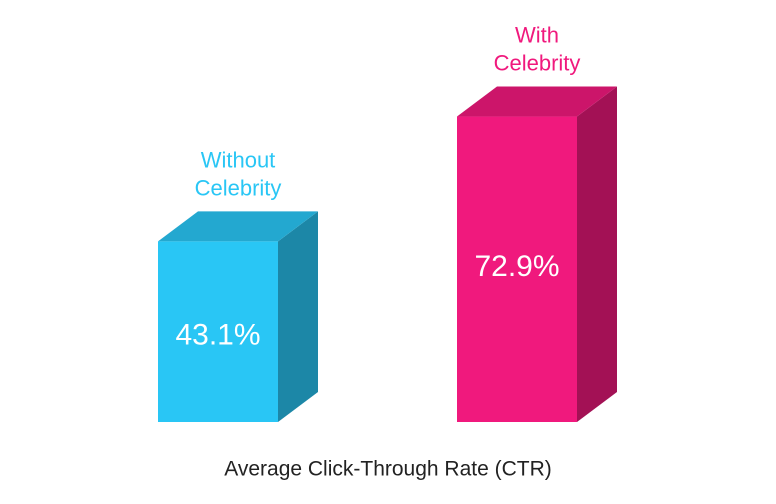 Image resolution: width=776 pixels, height=504 pixels. I want to click on value-label: 43.1%, so click(217, 335).